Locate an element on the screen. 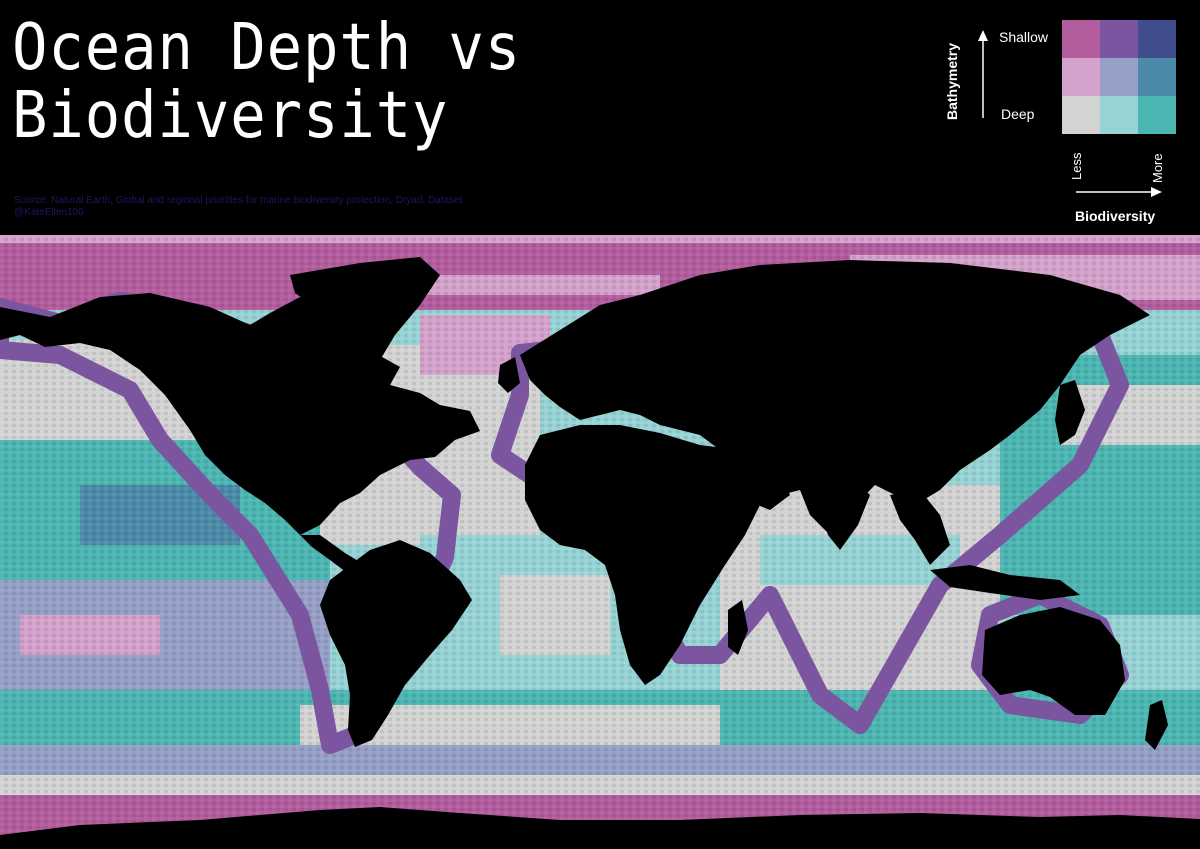 This screenshot has width=1200, height=849. legend-cell-mid-less is located at coordinates (1081, 77).